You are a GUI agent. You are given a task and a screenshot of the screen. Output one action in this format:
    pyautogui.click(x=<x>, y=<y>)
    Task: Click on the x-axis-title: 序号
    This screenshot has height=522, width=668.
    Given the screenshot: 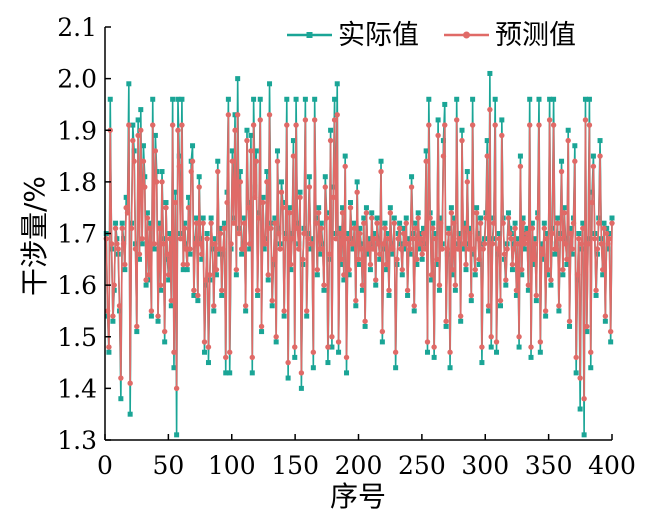 What is the action you would take?
    pyautogui.click(x=358, y=496)
    